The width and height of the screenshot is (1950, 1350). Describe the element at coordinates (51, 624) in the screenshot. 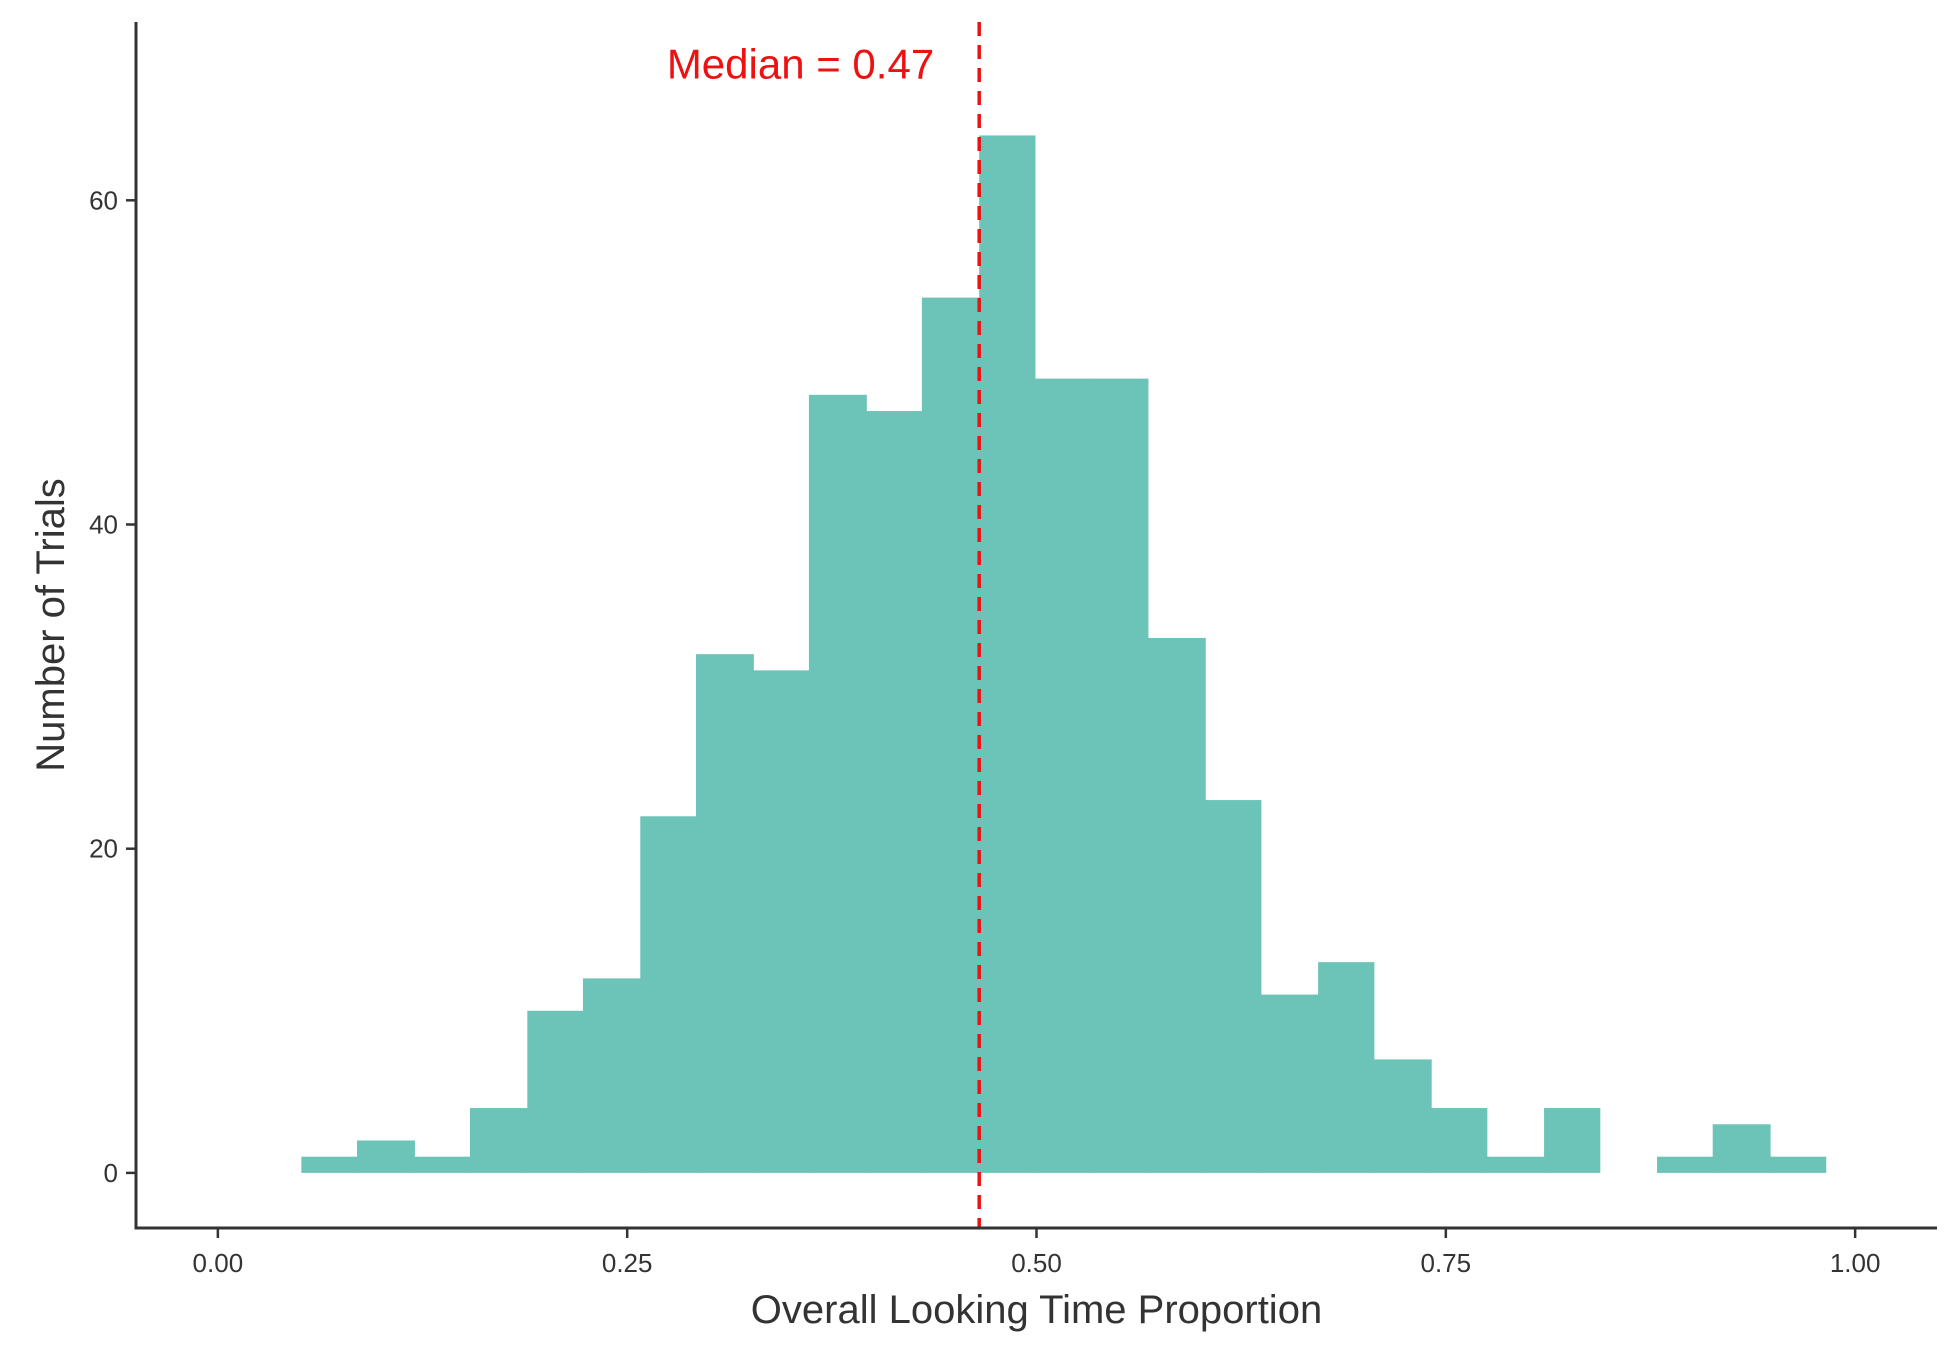

I see `y-axis-title: Number of Trials` at that location.